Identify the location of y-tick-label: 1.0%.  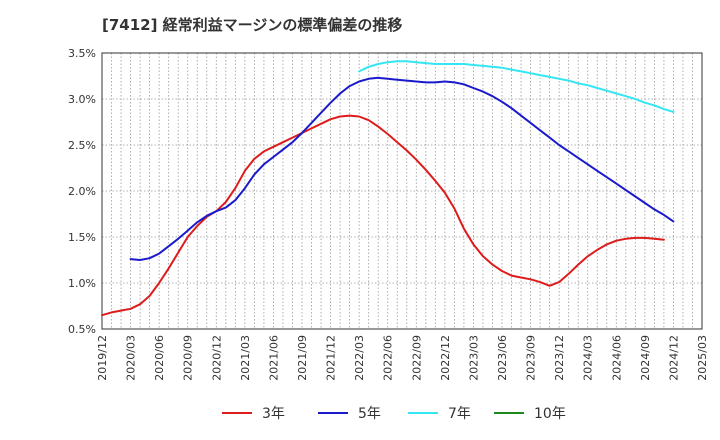
(82, 283).